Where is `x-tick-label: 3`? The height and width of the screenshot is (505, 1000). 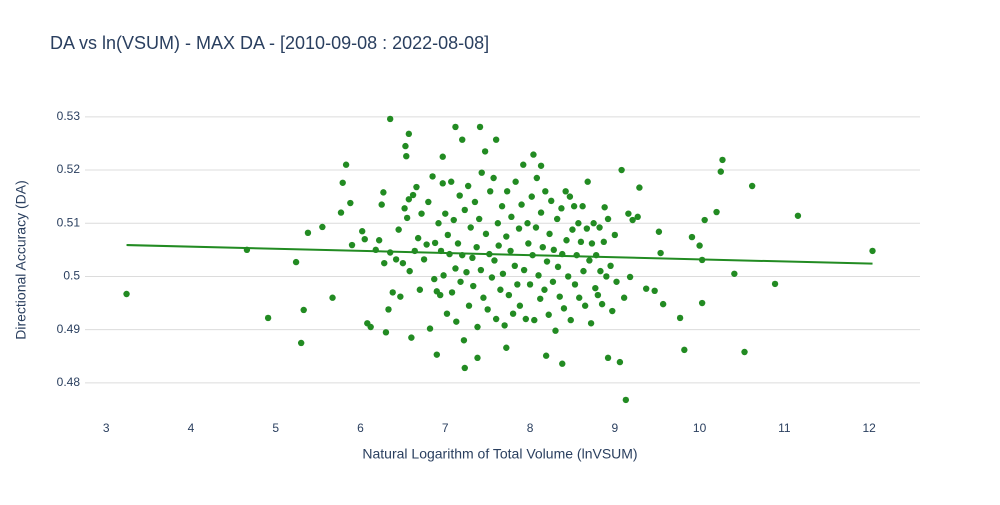
x-tick-label: 3 is located at coordinates (106, 428).